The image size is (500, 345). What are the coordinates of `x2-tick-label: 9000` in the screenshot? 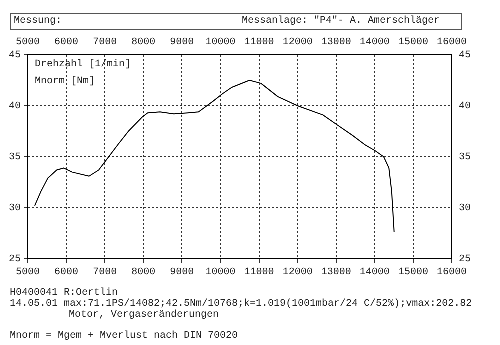 It's located at (182, 273).